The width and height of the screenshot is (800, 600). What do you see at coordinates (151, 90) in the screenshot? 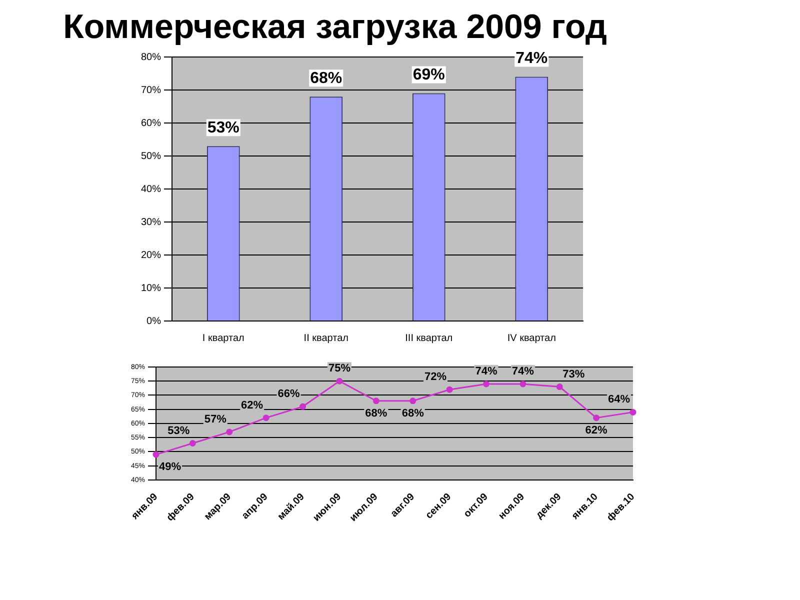
I see `y-tick-label: 70%` at bounding box center [151, 90].